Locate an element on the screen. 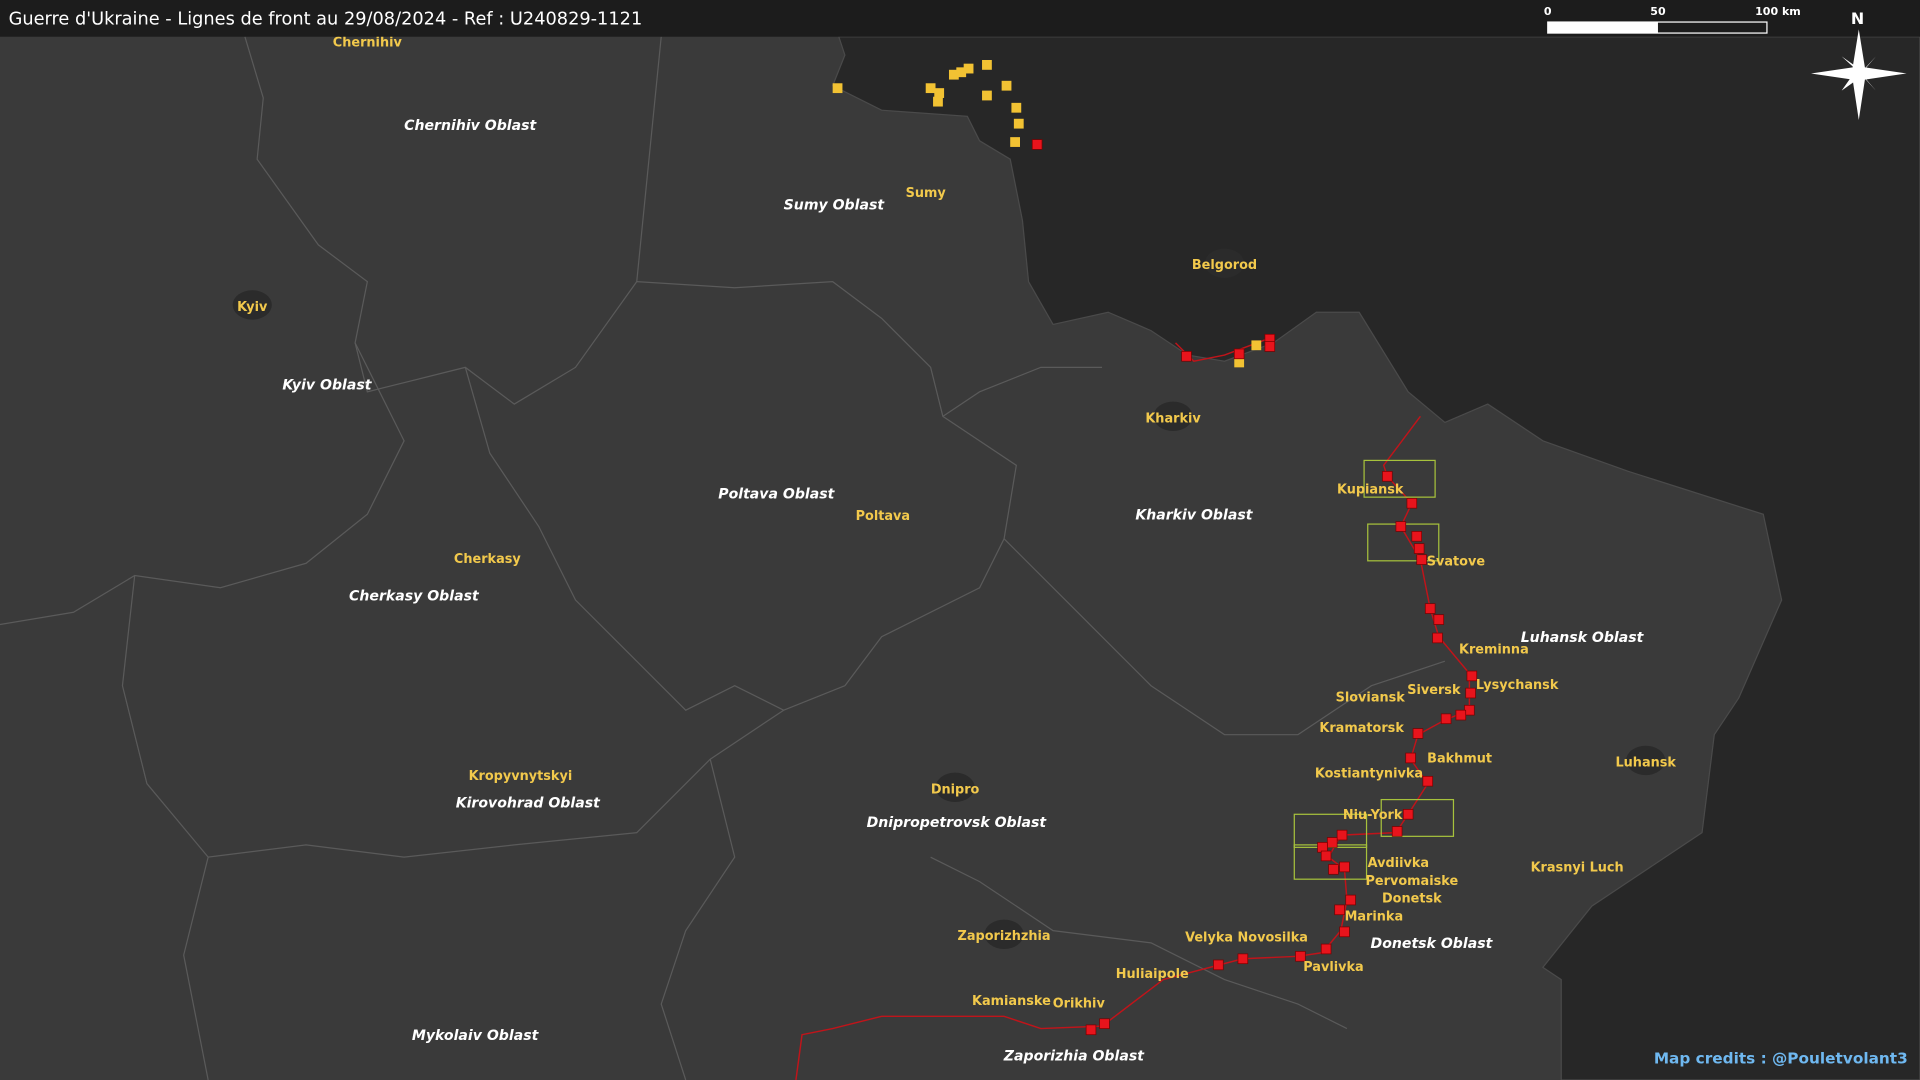  city-label: Kamianske is located at coordinates (1011, 1001).